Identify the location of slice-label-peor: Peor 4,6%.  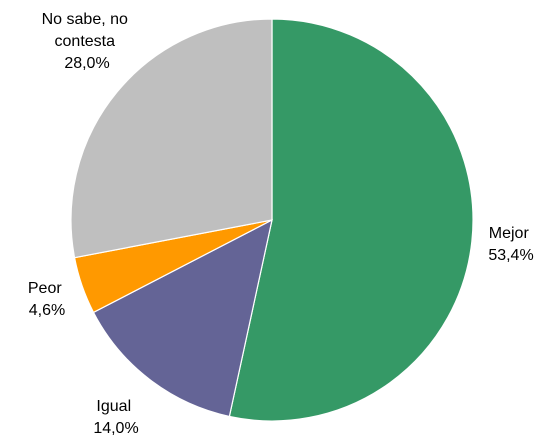
(47, 299).